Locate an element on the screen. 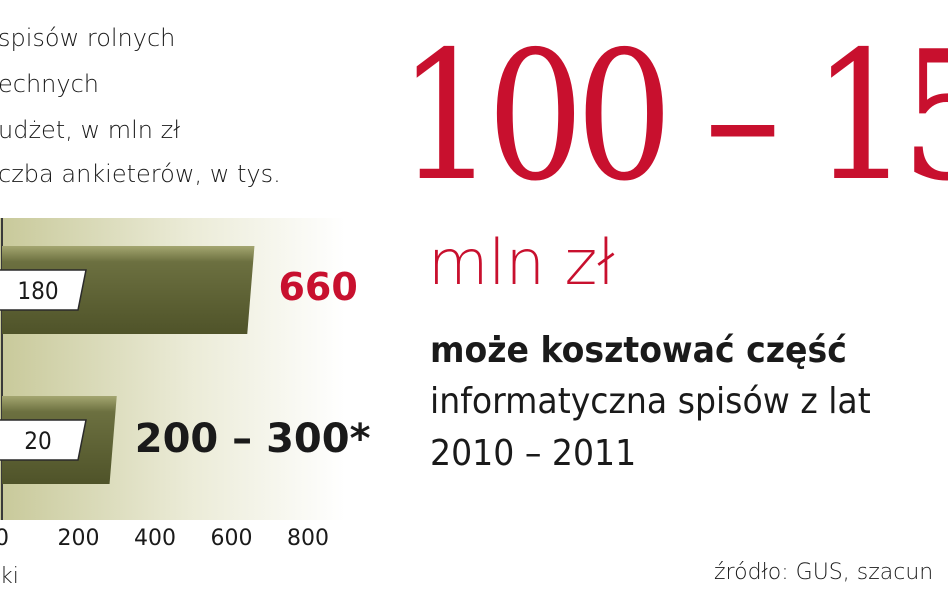 The height and width of the screenshot is (593, 948). x-tick-label-2: 400 is located at coordinates (155, 538).